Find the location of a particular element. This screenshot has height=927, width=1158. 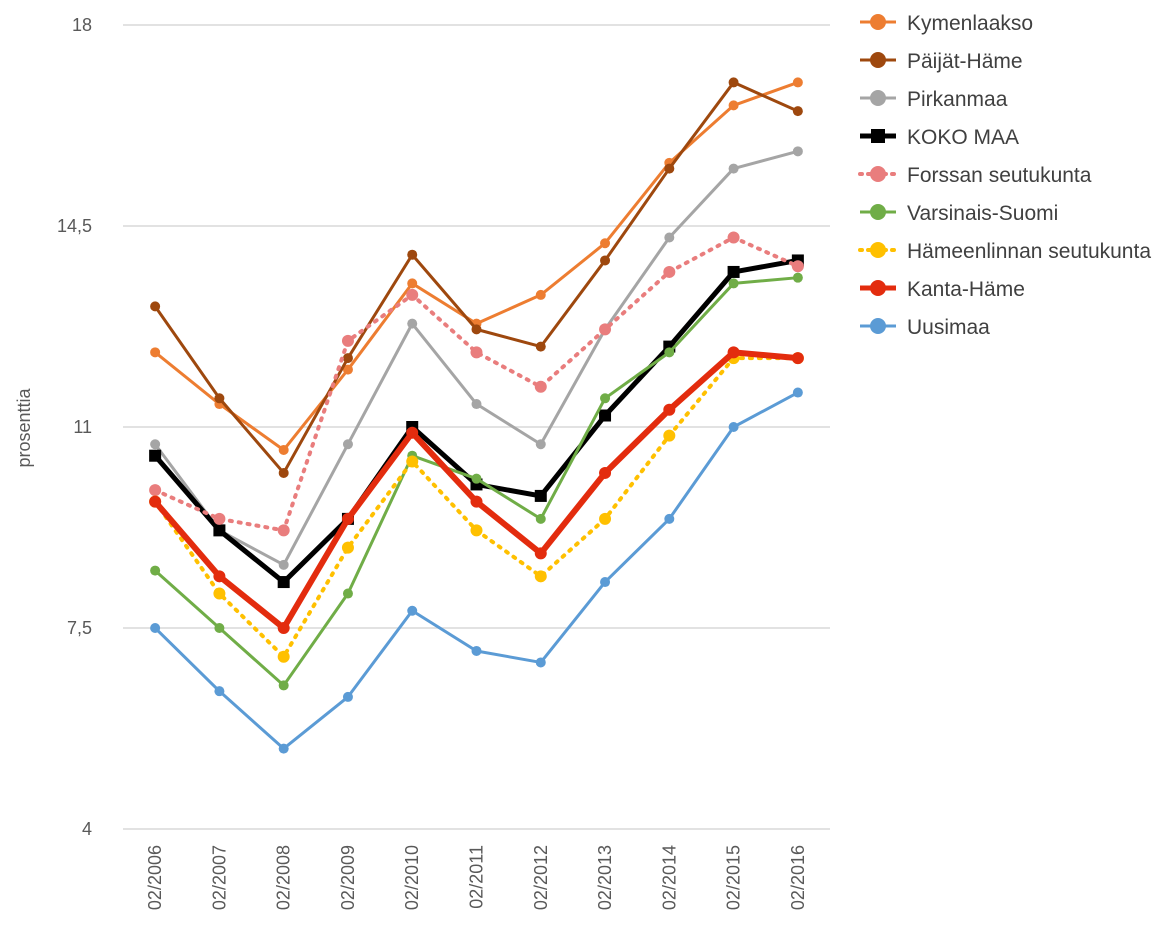

legend-label: KOKO MAA is located at coordinates (963, 137).